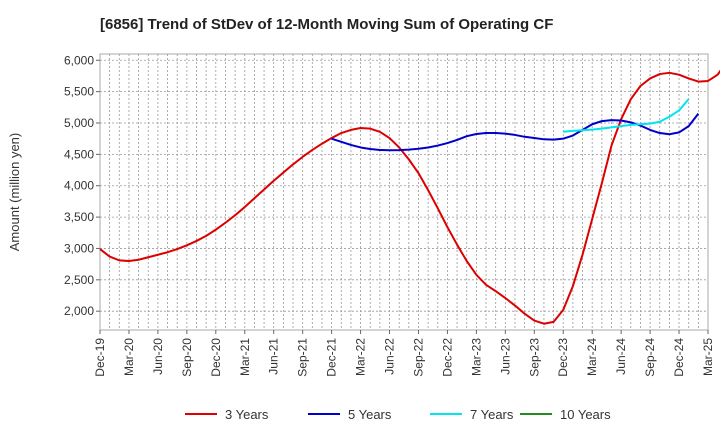 The height and width of the screenshot is (440, 720). Describe the element at coordinates (245, 357) in the screenshot. I see `x-tick-label: Mar-21` at that location.